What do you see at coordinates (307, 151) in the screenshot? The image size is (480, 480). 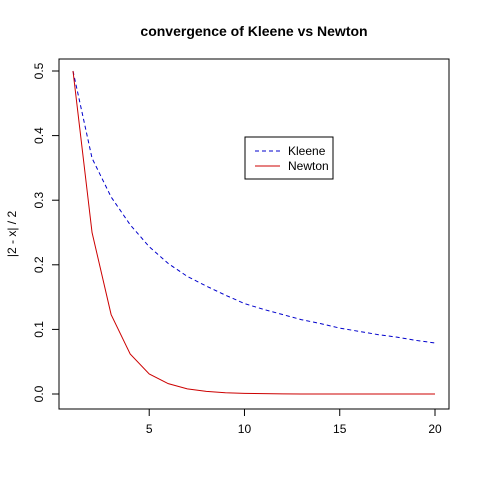 I see `legend-label-kleene: Kleene` at bounding box center [307, 151].